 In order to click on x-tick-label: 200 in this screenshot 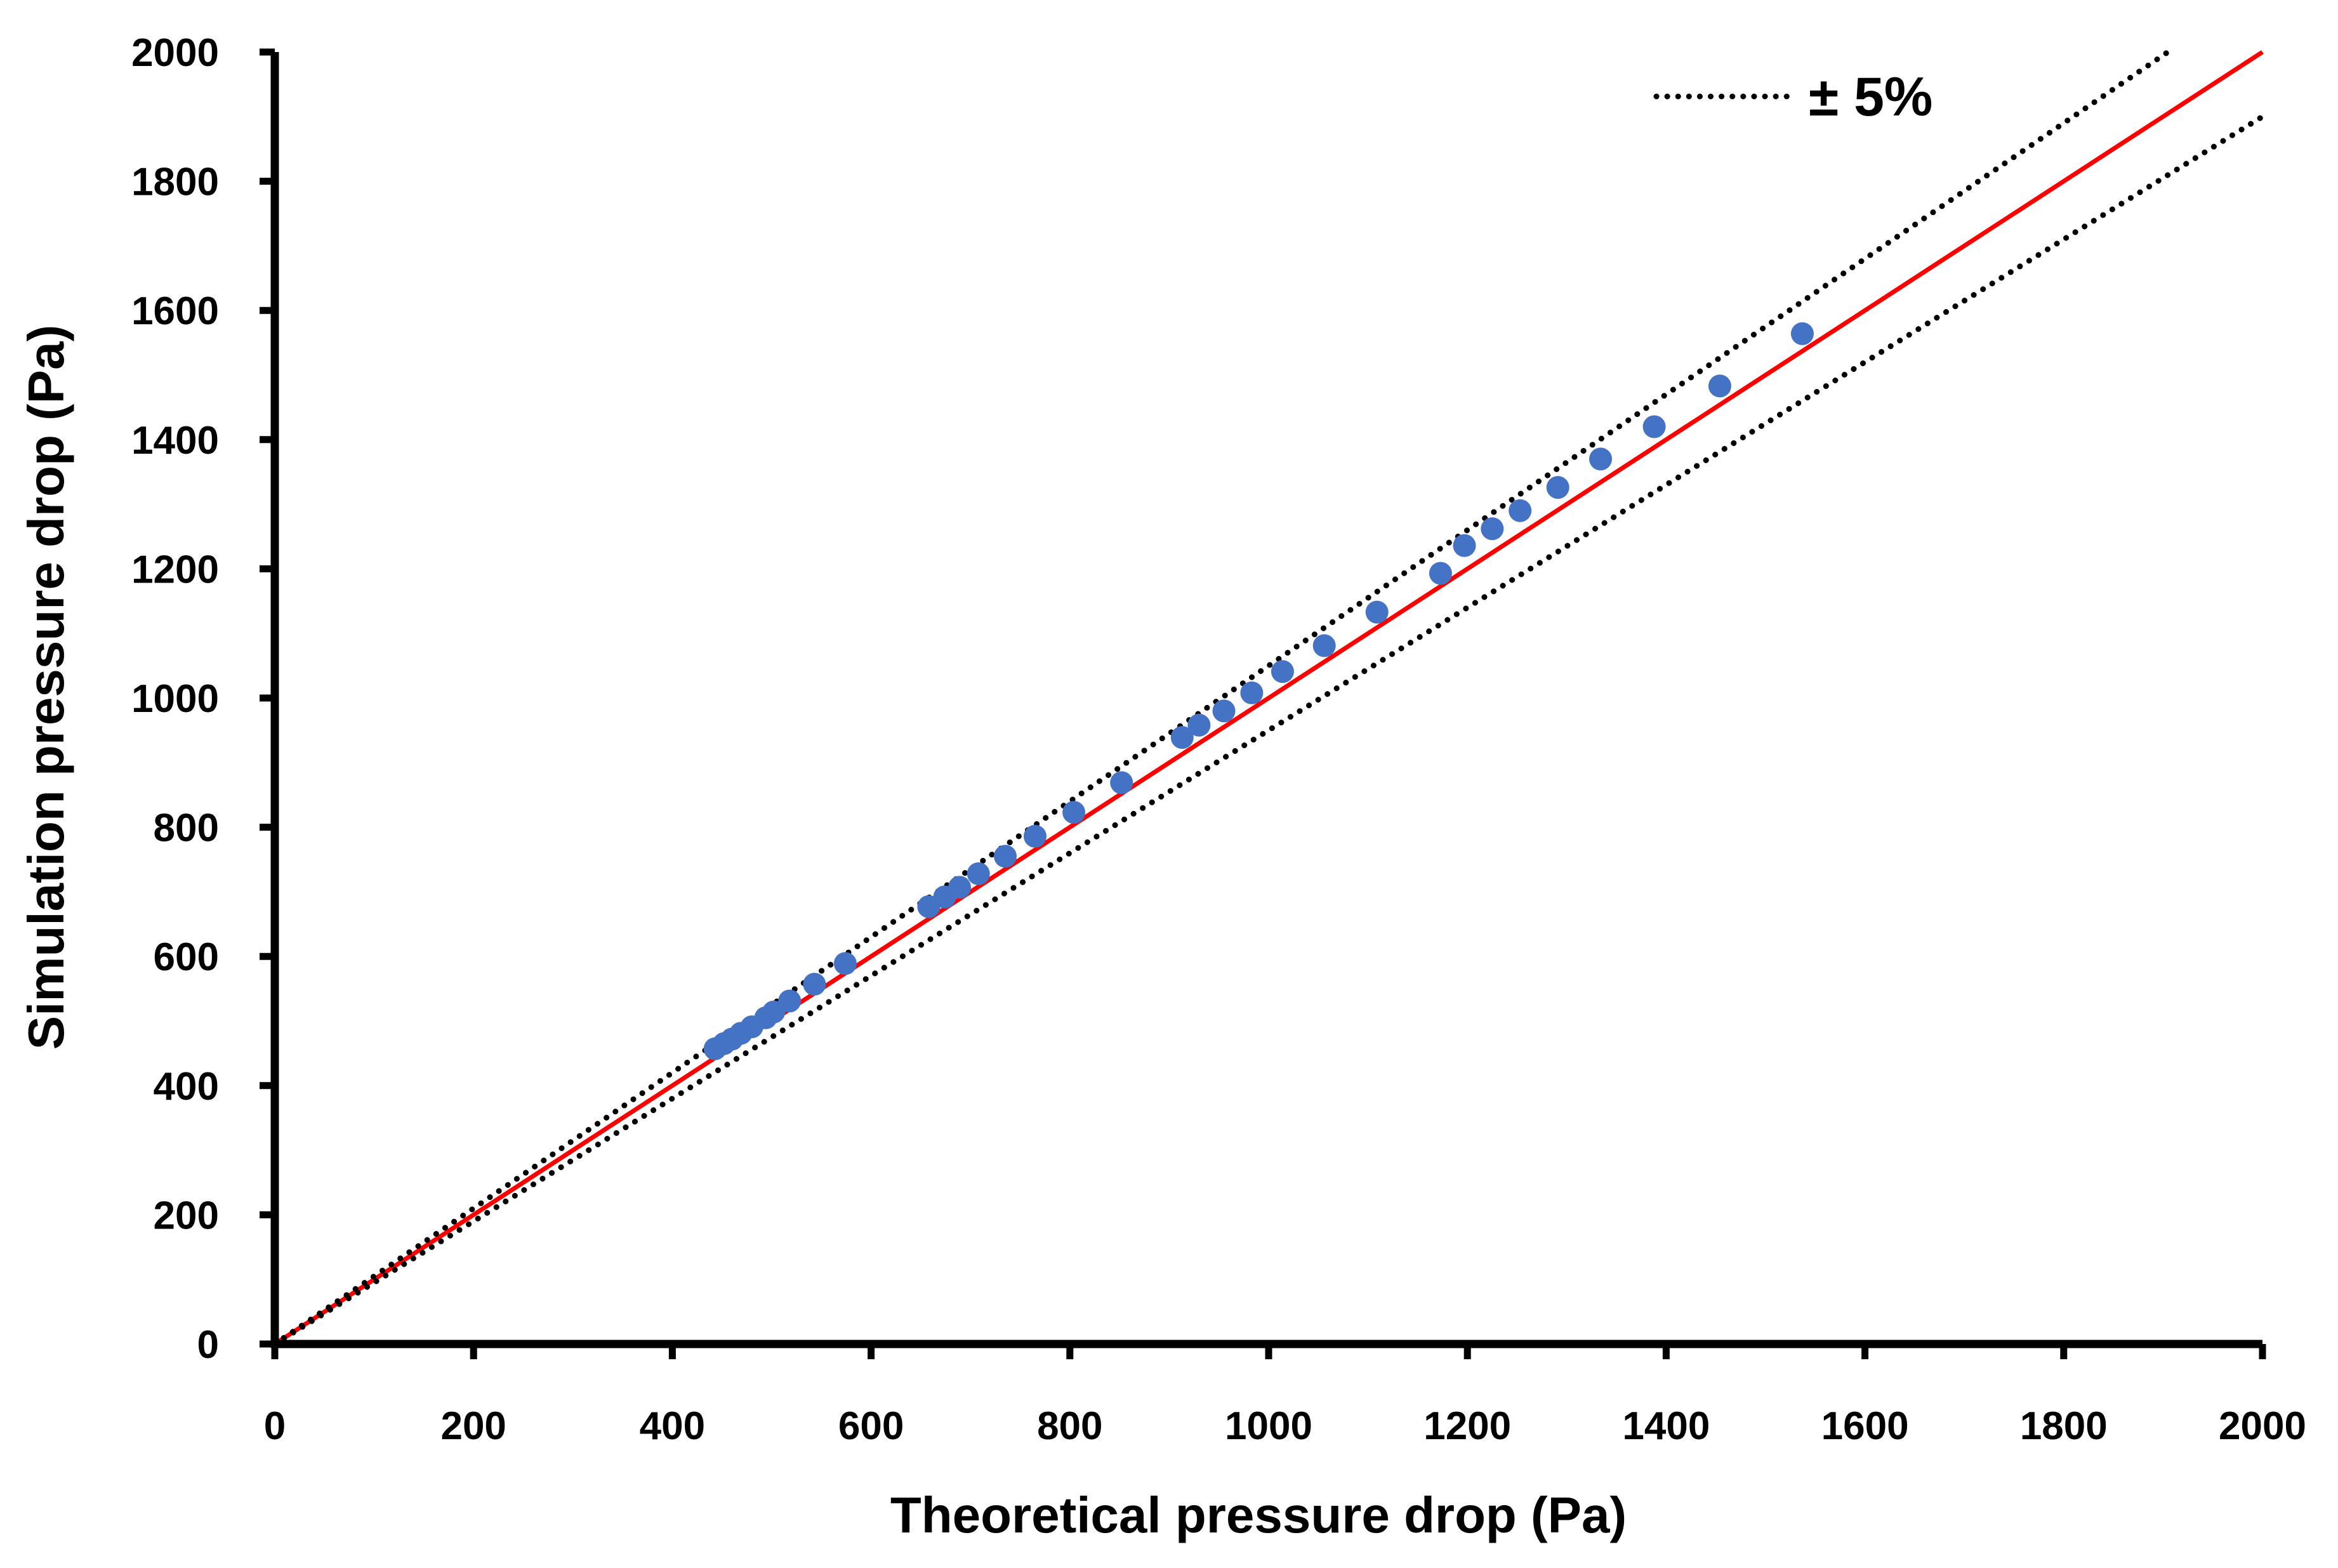, I will do `click(473, 1426)`.